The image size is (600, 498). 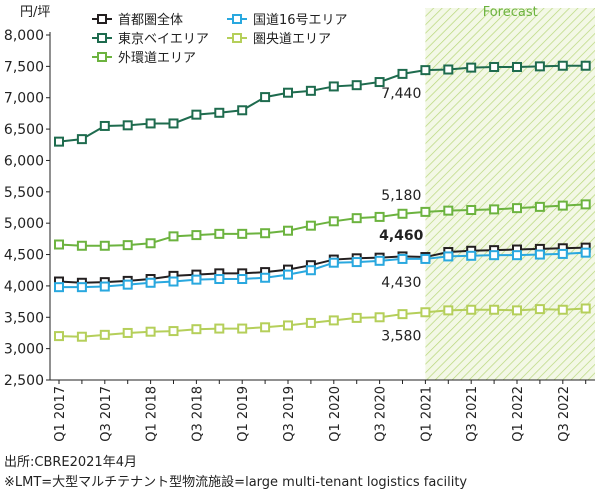 I want to click on x-tick-label: Q3 2022, so click(x=564, y=414).